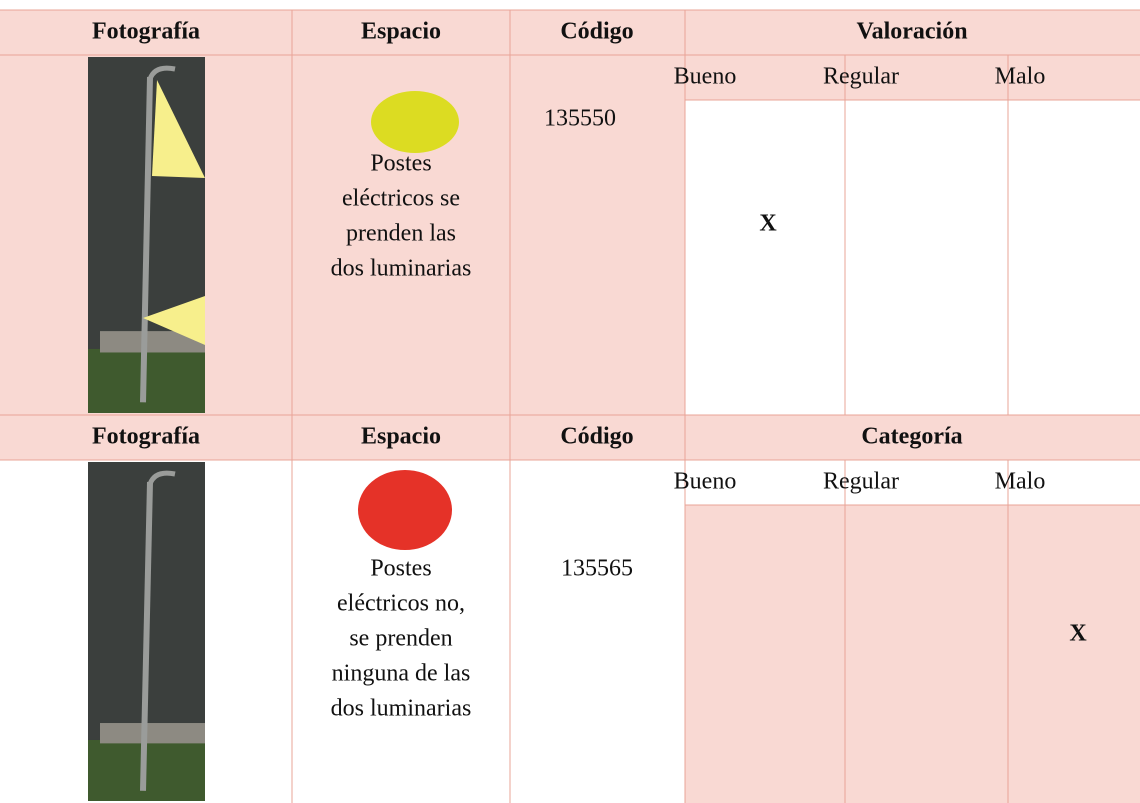 The image size is (1140, 803). I want to click on code: 135565, so click(597, 569).